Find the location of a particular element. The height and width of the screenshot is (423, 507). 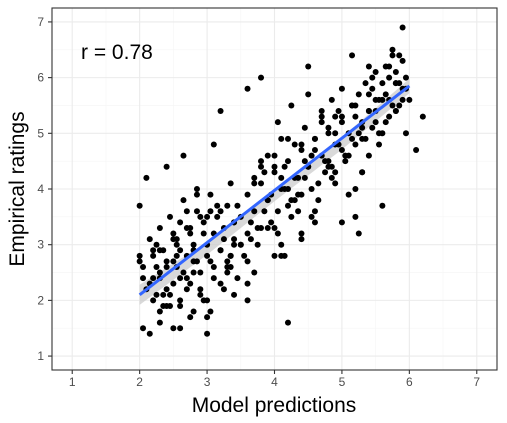

x-tick-label: 5 is located at coordinates (342, 382).